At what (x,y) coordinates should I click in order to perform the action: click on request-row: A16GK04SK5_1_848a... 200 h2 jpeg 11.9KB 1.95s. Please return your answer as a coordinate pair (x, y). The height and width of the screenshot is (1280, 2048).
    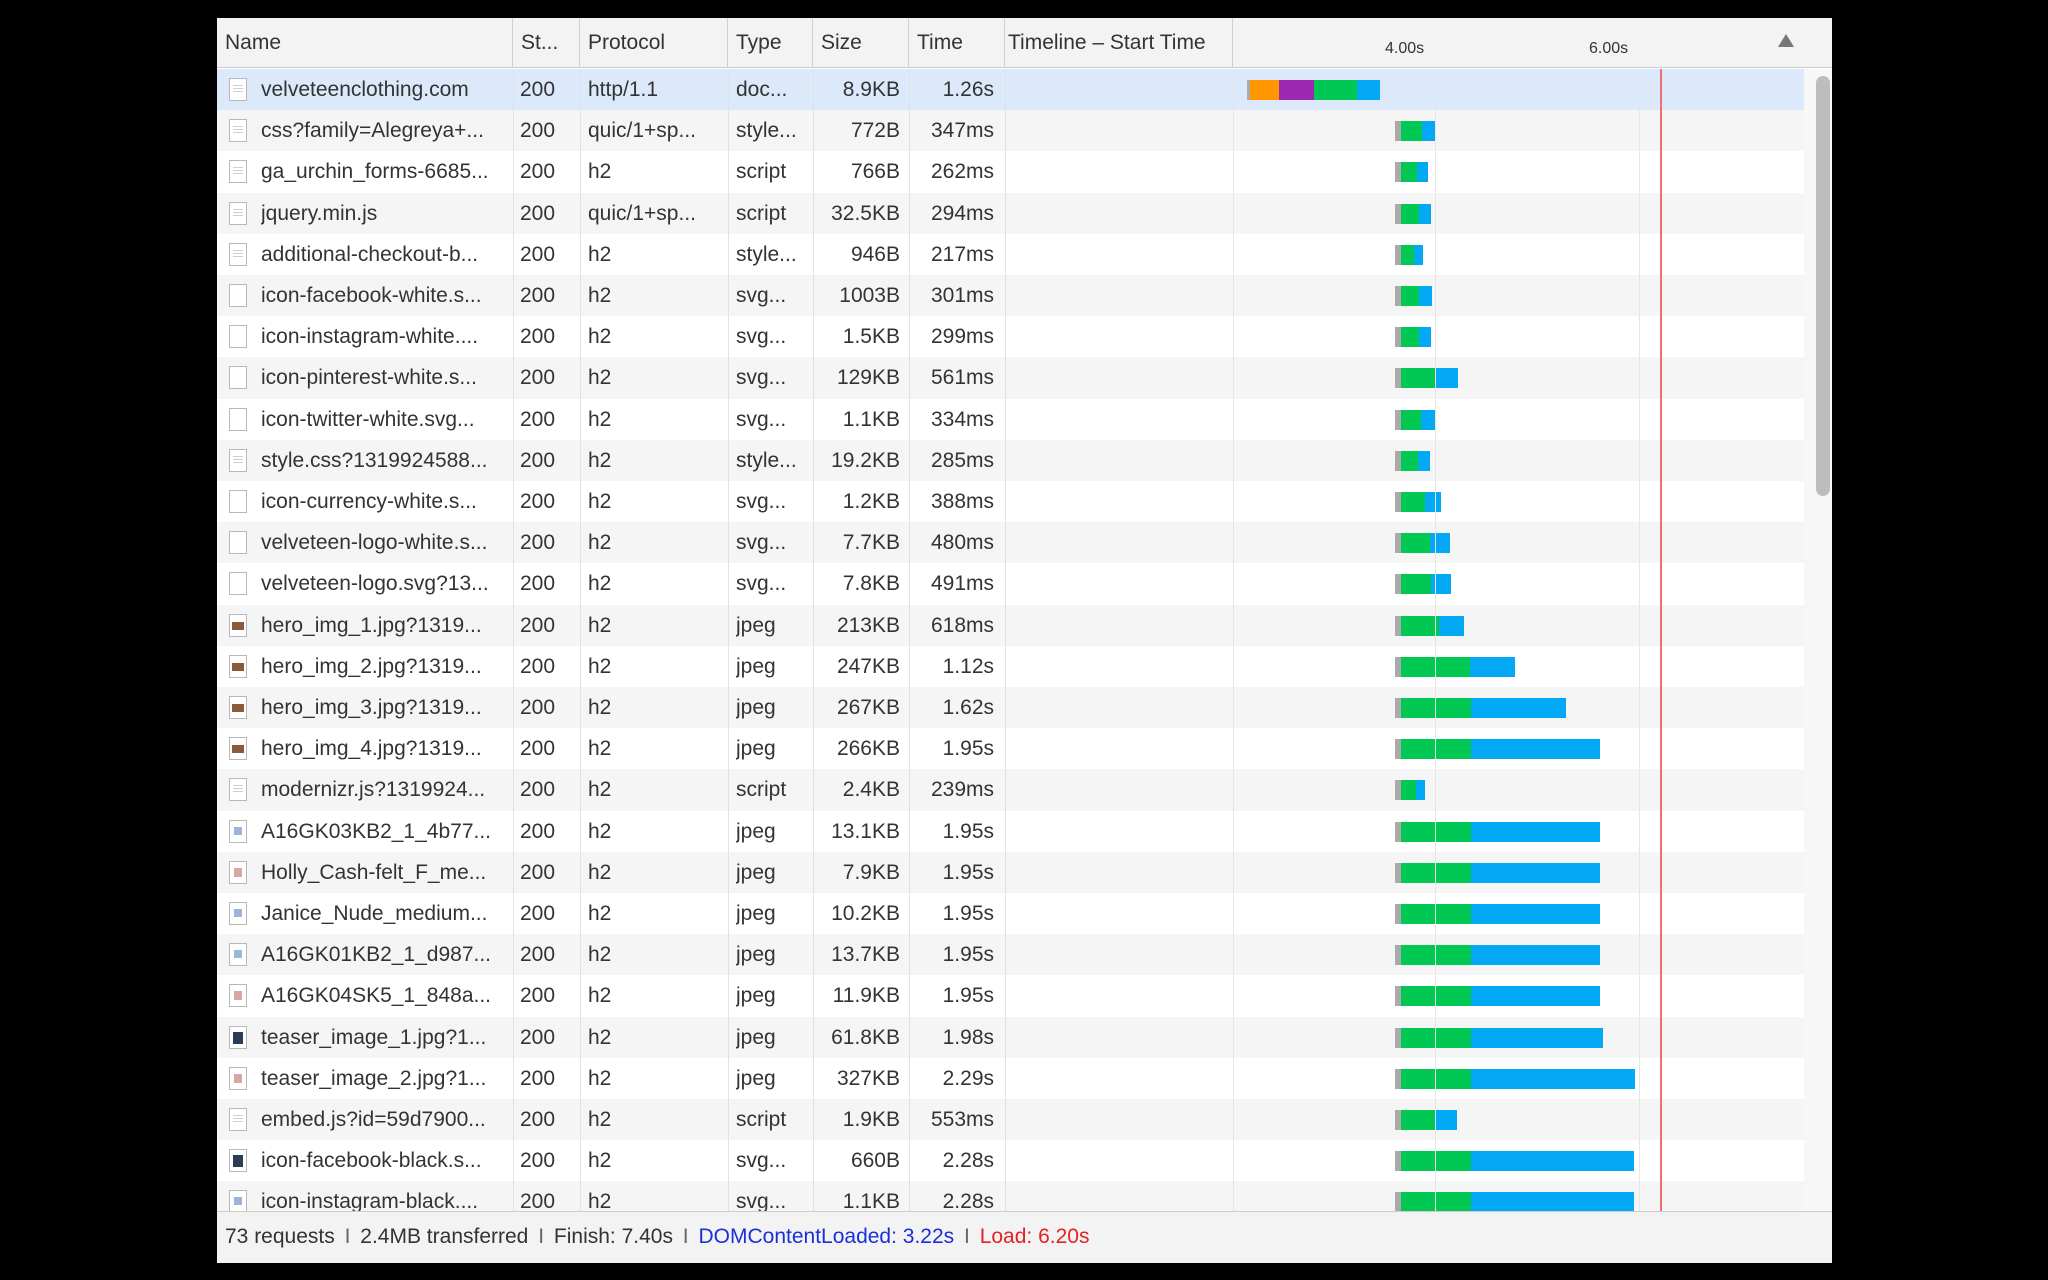
    Looking at the image, I should click on (1024, 995).